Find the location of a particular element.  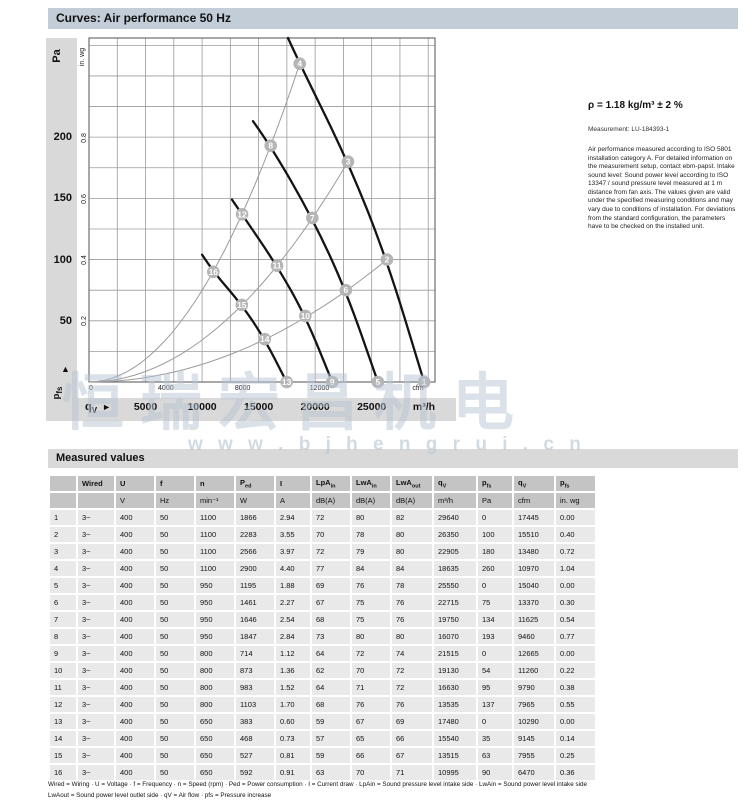

table-cell: 75 is located at coordinates (371, 602).